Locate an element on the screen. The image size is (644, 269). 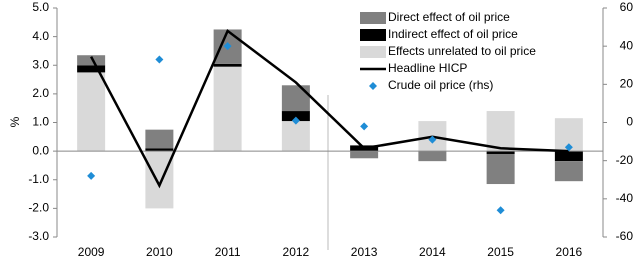
x-tick-label: 2009 is located at coordinates (91, 252).